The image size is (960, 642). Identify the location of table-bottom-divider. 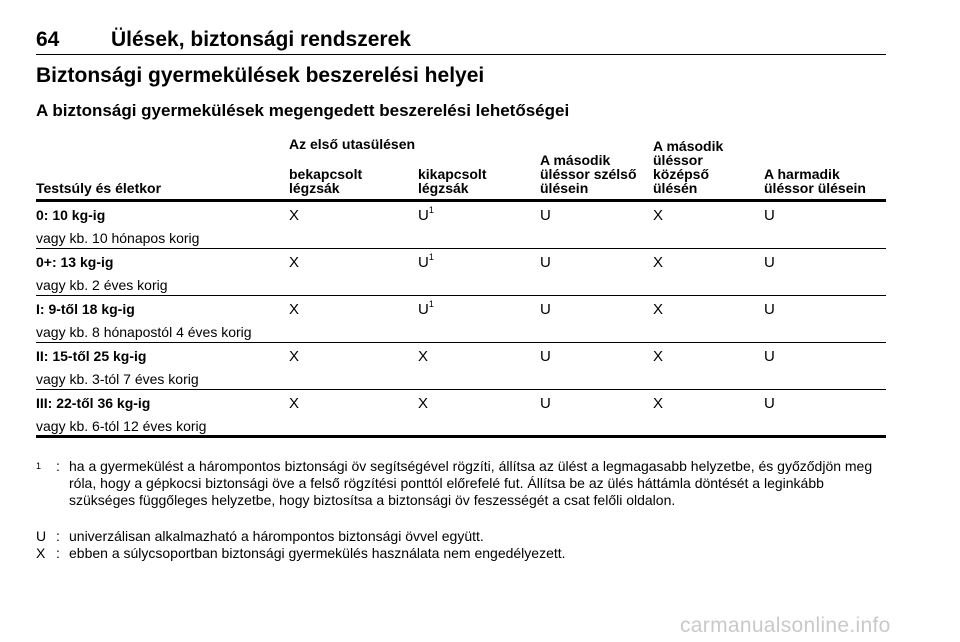
(461, 436).